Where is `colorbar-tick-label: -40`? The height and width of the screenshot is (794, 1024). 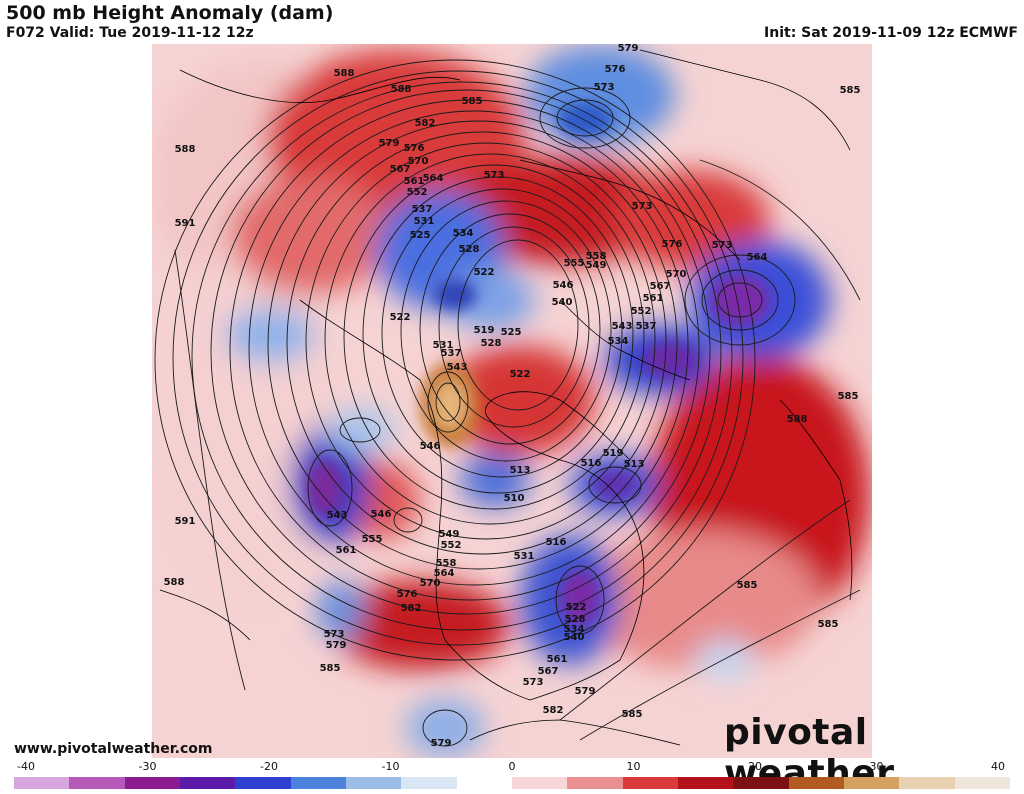
colorbar-tick-label: -40 is located at coordinates (26, 766).